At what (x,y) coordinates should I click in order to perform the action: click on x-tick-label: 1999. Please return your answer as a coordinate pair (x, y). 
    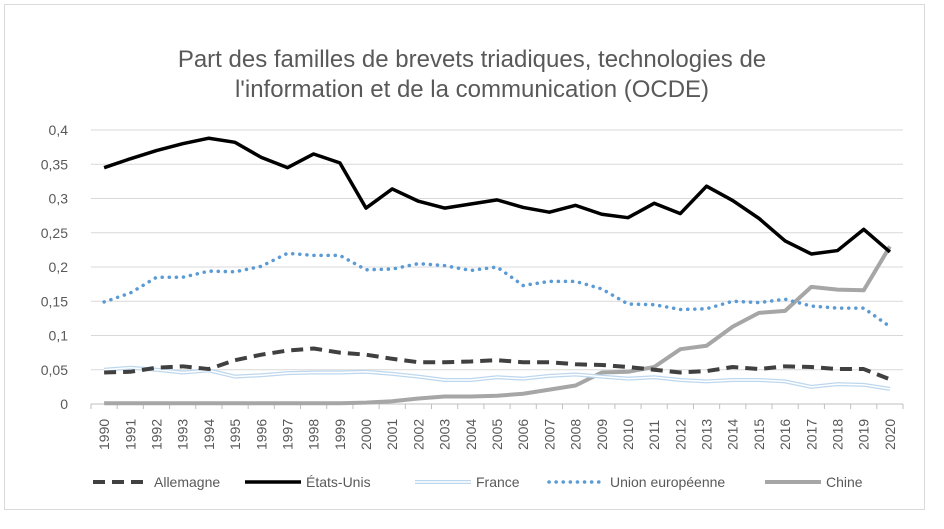
    Looking at the image, I should click on (340, 434).